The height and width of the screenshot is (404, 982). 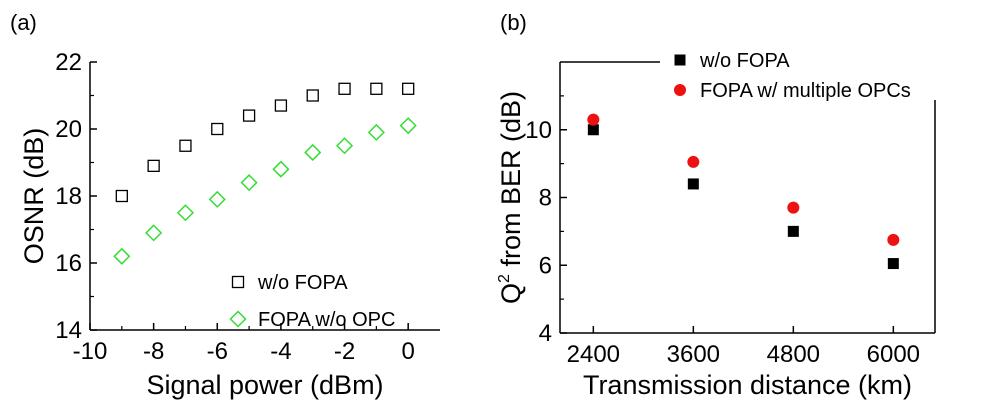 What do you see at coordinates (408, 351) in the screenshot?
I see `x-tick-label: 0` at bounding box center [408, 351].